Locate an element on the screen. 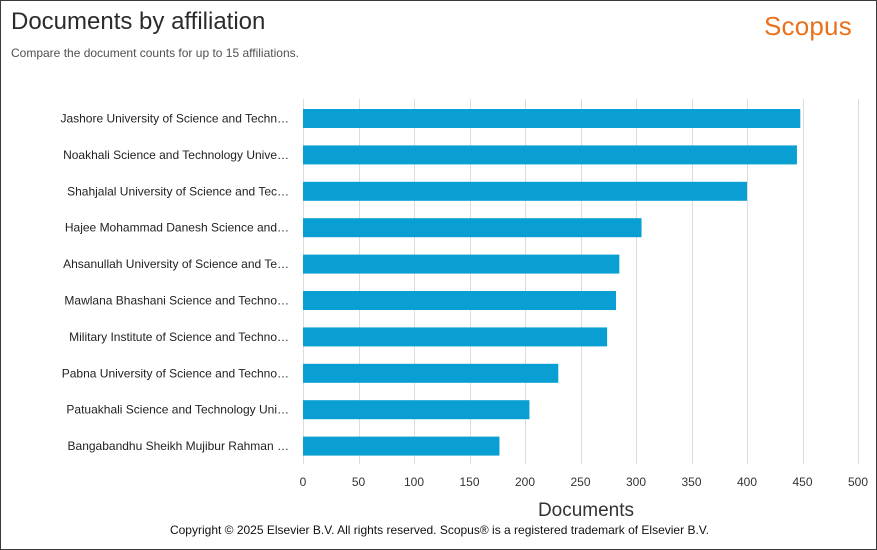 This screenshot has height=550, width=877. x-tick-label: 0 is located at coordinates (303, 482).